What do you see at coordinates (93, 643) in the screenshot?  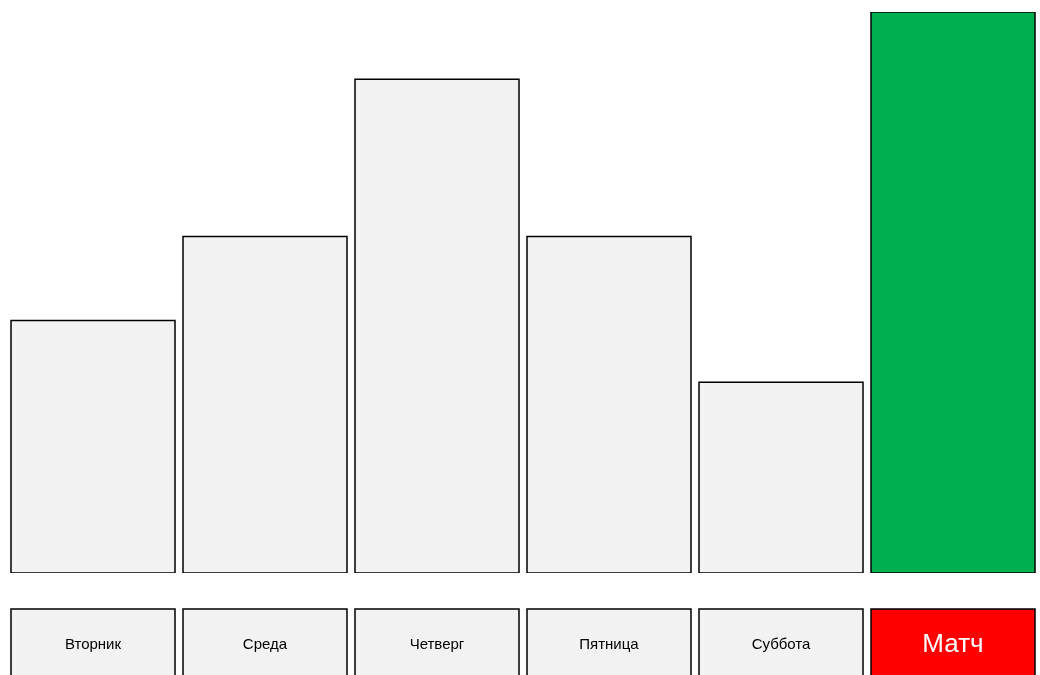 I see `x-tick-label: Вторник` at bounding box center [93, 643].